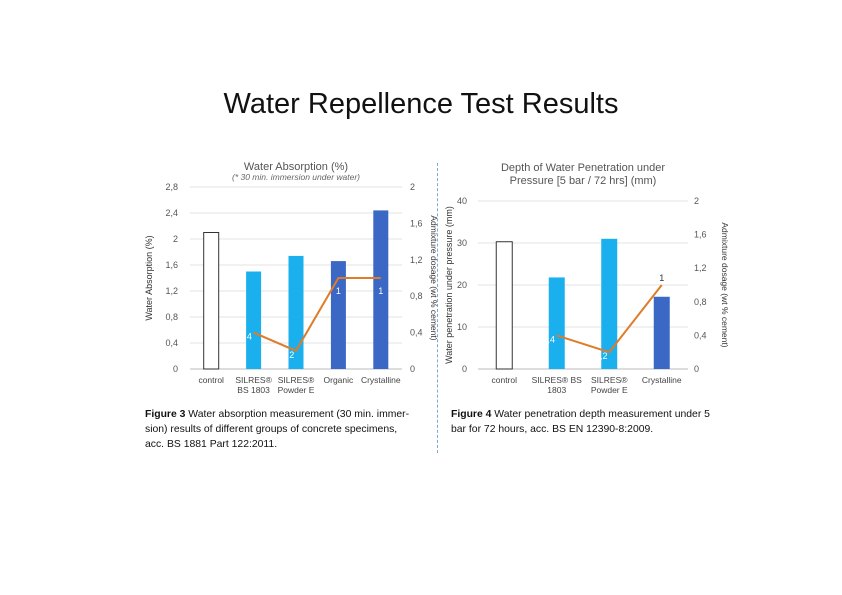  Describe the element at coordinates (437, 308) in the screenshot. I see `panel-divider` at that location.